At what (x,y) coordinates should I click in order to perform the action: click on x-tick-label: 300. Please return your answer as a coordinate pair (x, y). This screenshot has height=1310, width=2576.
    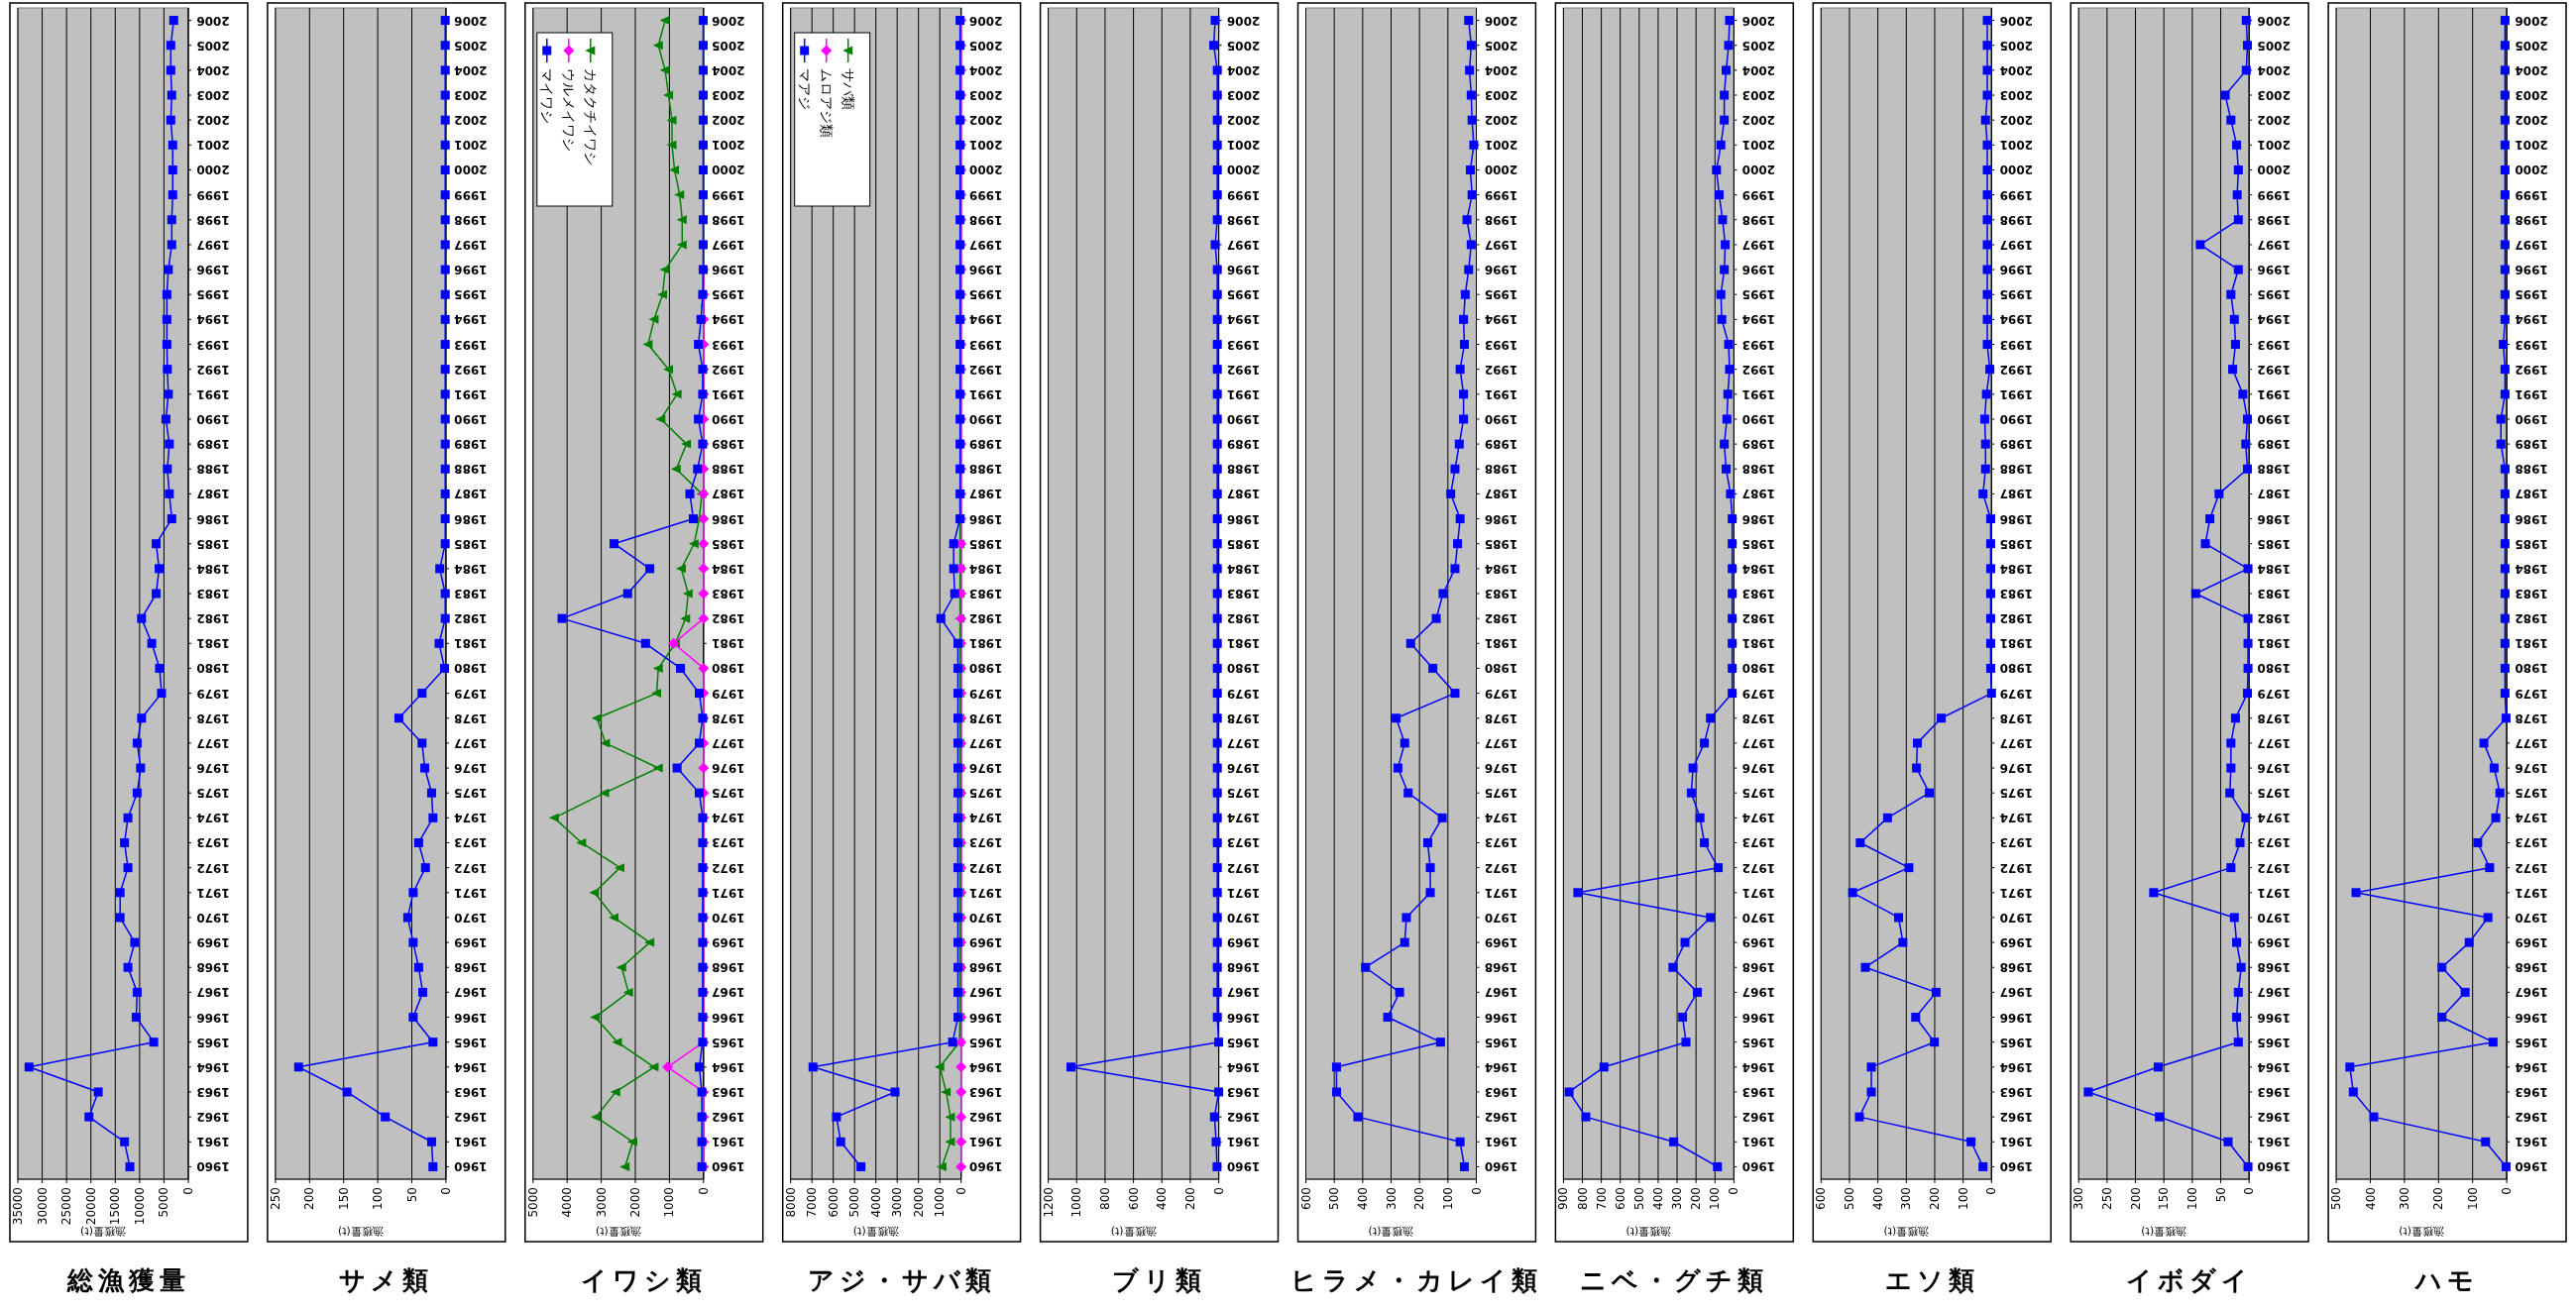
    Looking at the image, I should click on (1906, 1198).